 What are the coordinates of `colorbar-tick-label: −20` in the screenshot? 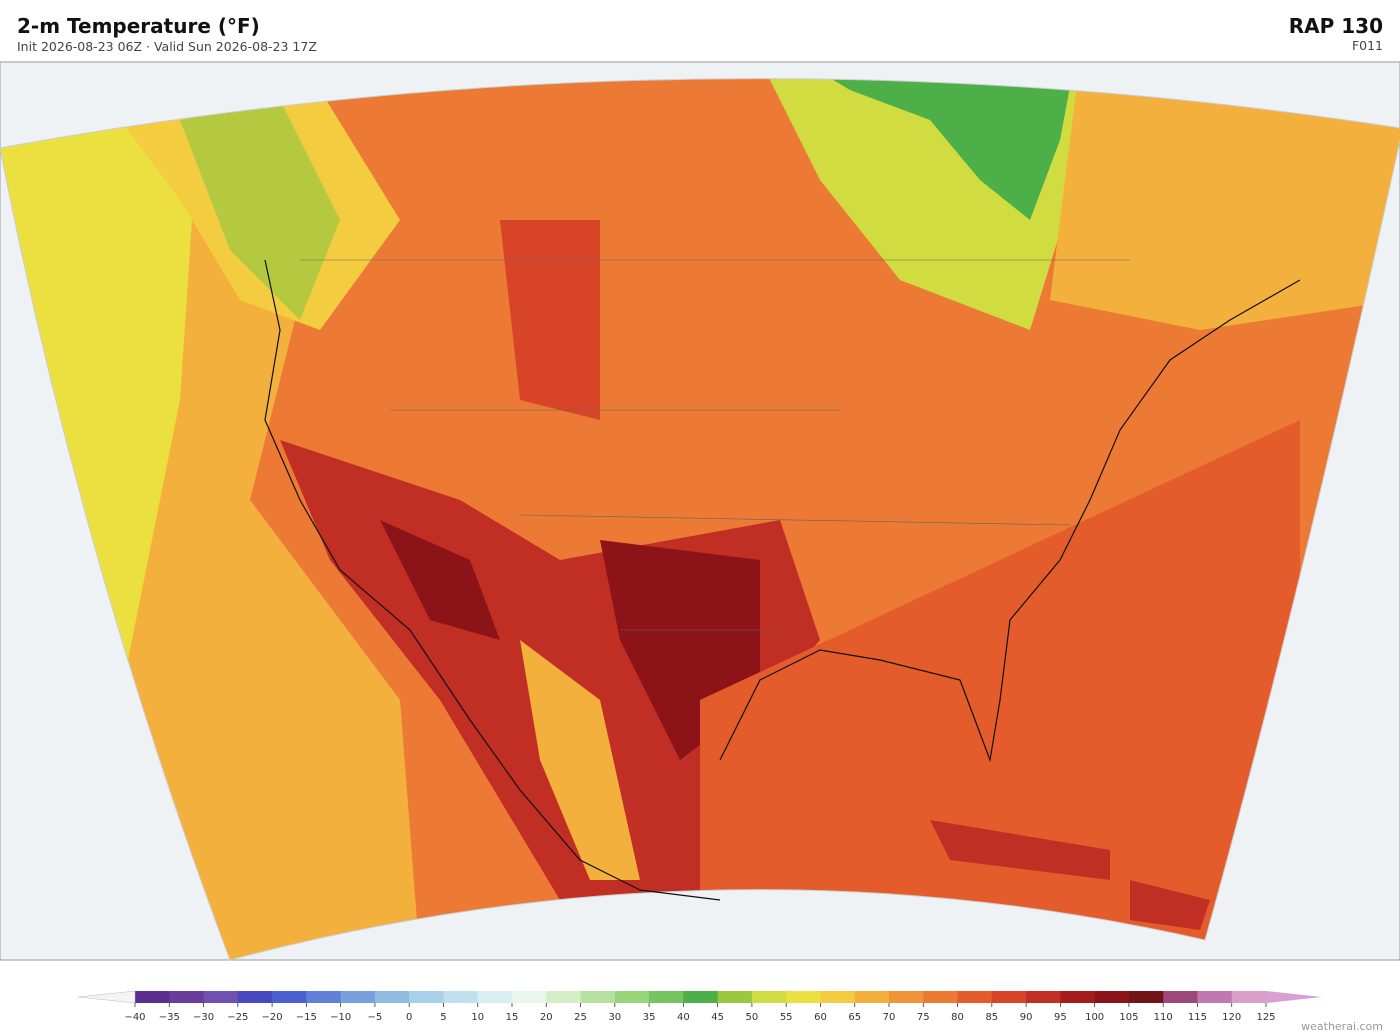 It's located at (272, 1017).